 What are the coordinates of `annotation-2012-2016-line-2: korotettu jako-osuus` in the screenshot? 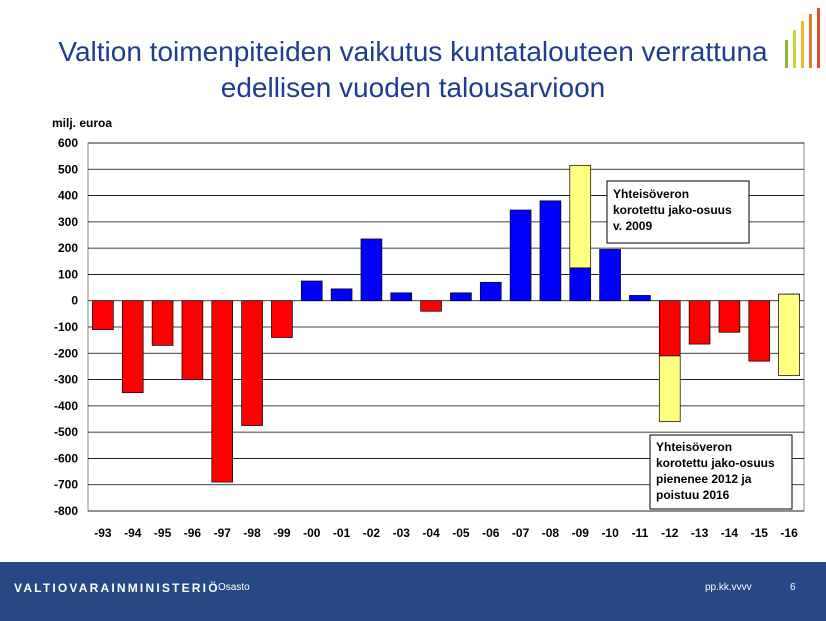 It's located at (715, 463).